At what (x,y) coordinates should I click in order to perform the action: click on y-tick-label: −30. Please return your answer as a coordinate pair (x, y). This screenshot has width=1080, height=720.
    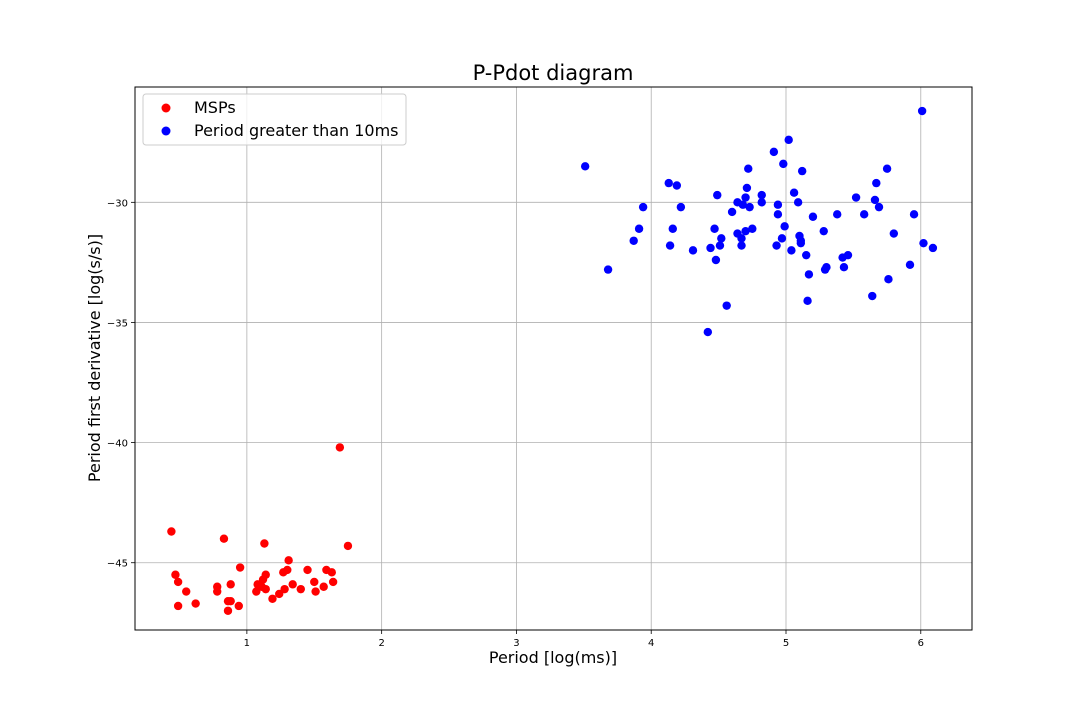
    Looking at the image, I should click on (117, 203).